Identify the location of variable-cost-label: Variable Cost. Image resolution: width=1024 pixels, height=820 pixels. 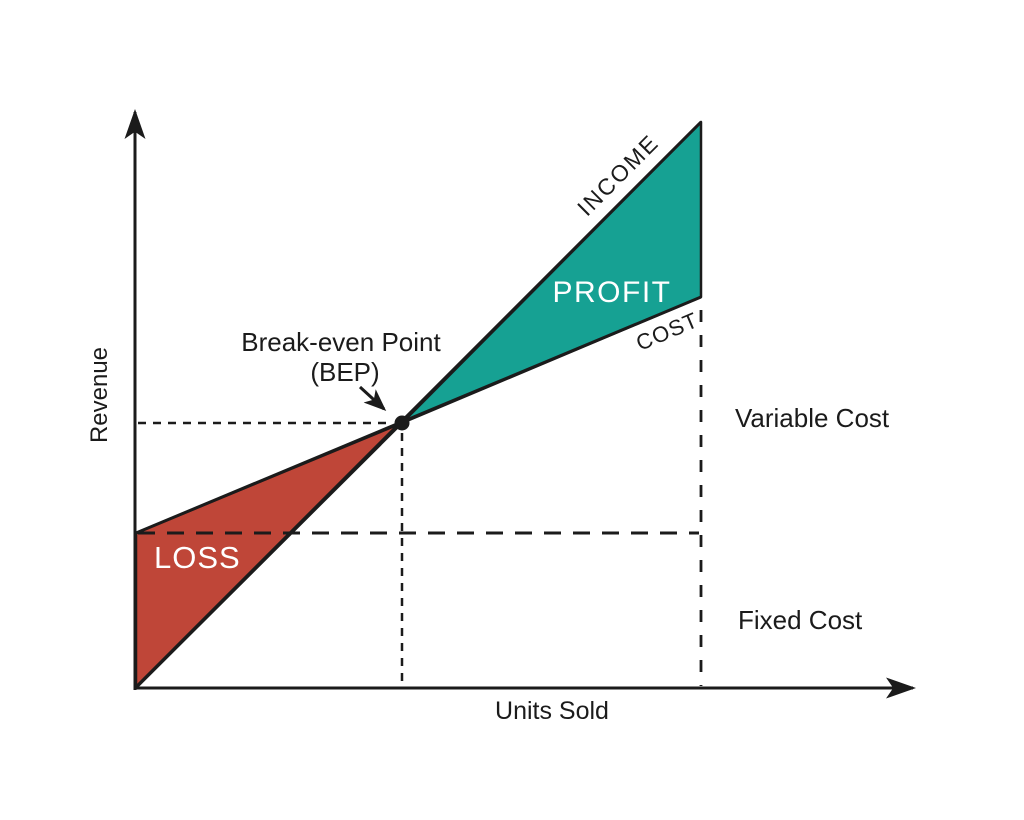
(812, 418).